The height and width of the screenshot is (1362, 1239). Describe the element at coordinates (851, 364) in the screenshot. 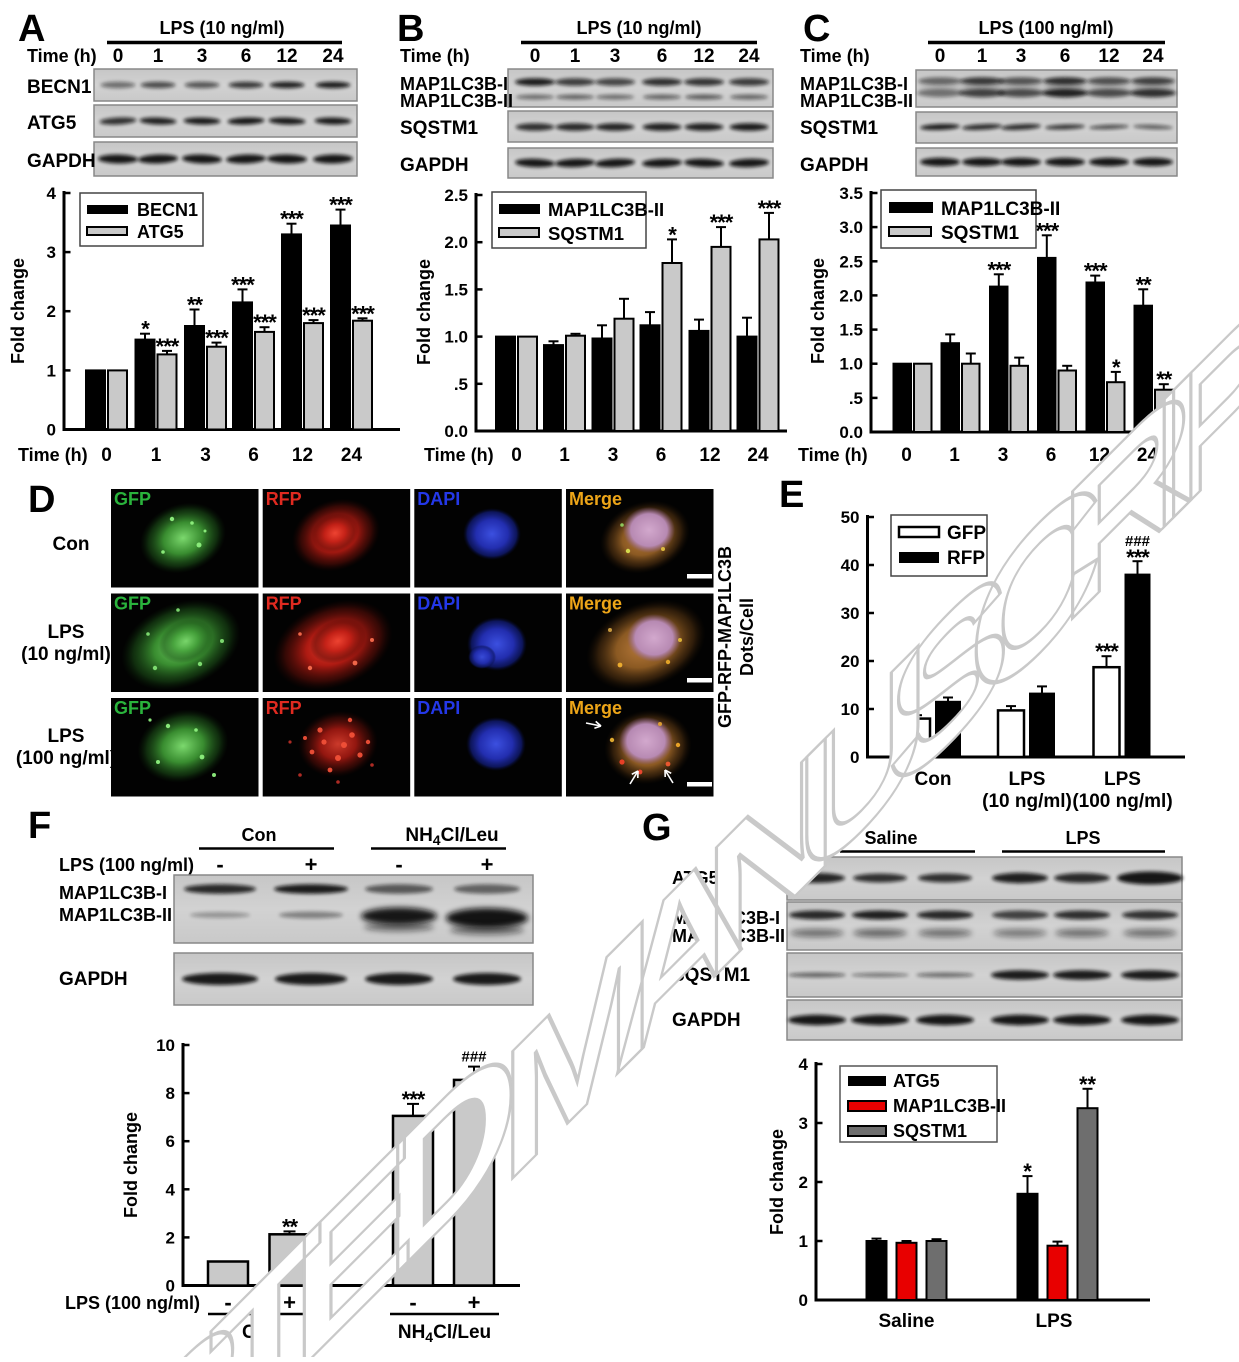

I see `svg-text: 1.0` at that location.